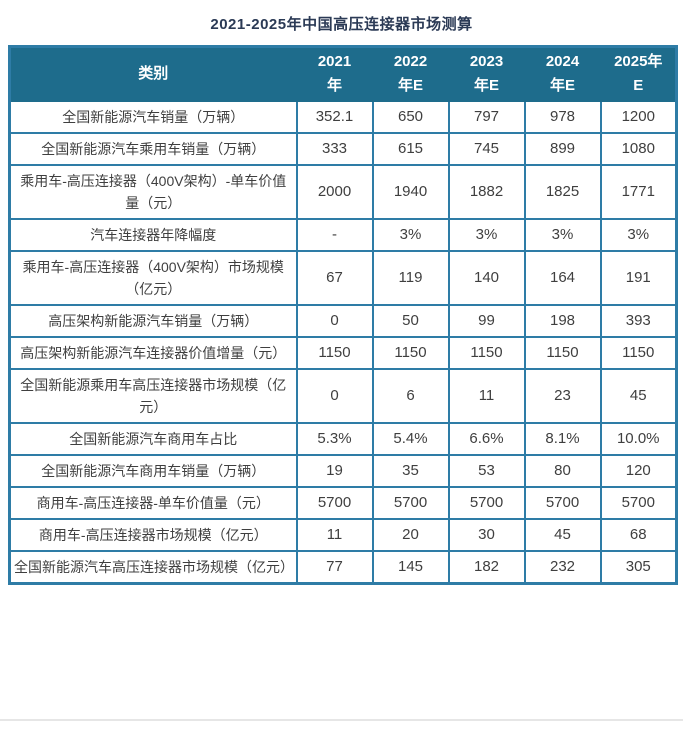 This screenshot has width=683, height=730. Describe the element at coordinates (486, 117) in the screenshot. I see `cell-value: 797` at that location.